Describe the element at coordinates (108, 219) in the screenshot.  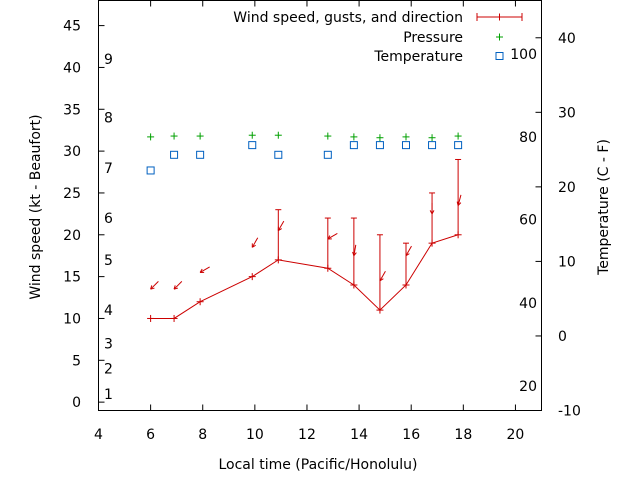
I see `beaufort-label: 6` at that location.